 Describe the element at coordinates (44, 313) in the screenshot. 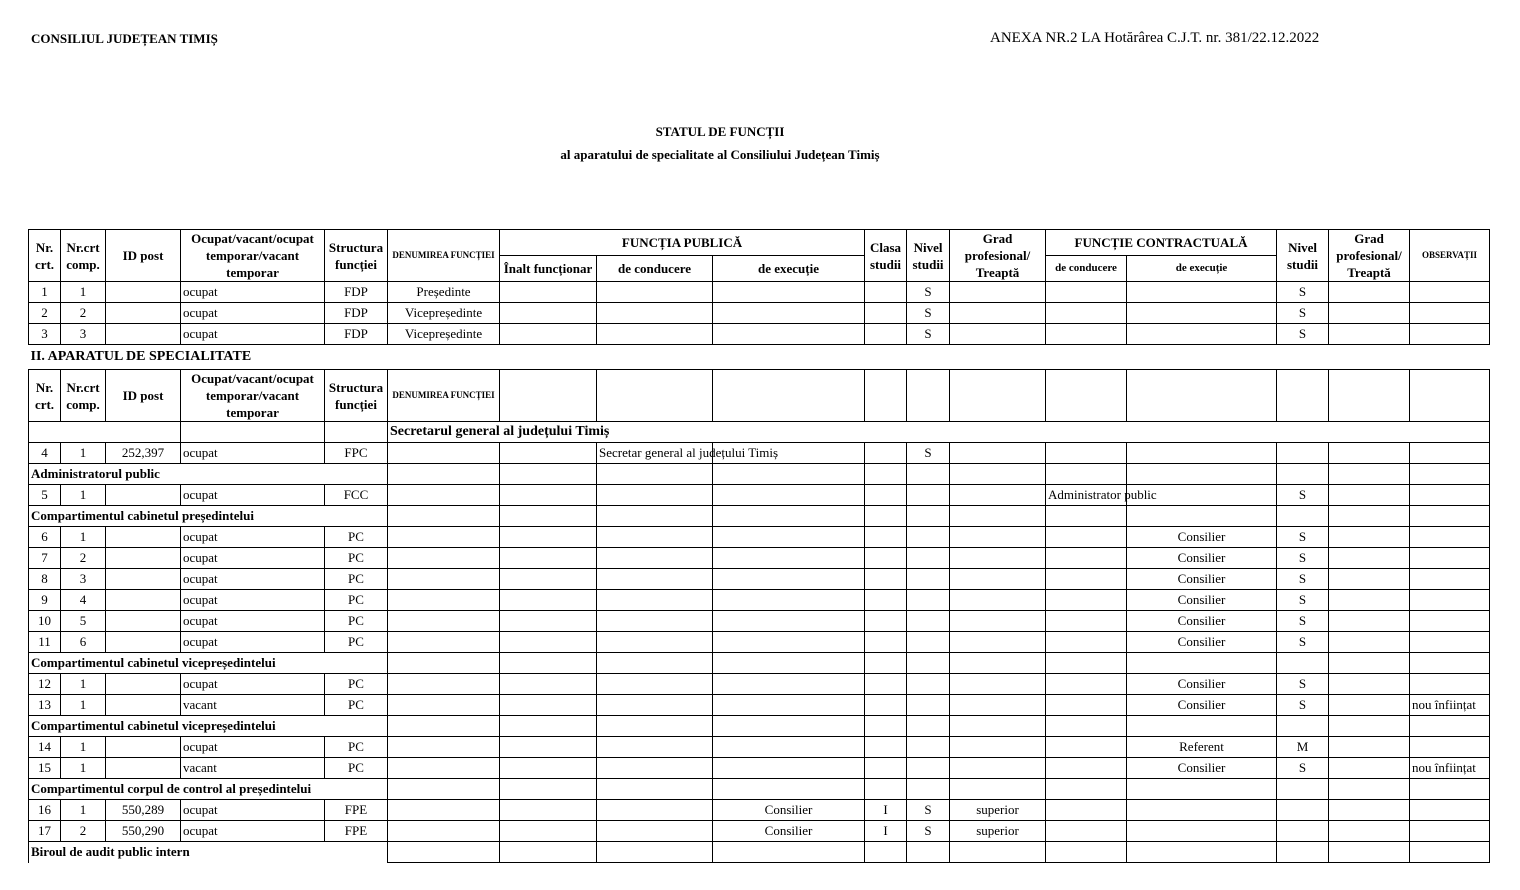

I see `cell: 2` at that location.